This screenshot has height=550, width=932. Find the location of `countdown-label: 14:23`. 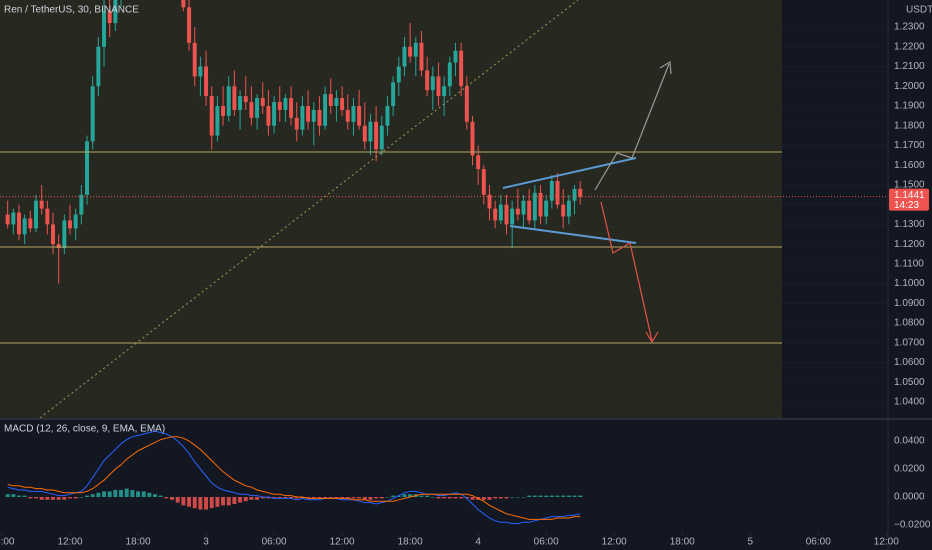

countdown-label: 14:23 is located at coordinates (906, 205).